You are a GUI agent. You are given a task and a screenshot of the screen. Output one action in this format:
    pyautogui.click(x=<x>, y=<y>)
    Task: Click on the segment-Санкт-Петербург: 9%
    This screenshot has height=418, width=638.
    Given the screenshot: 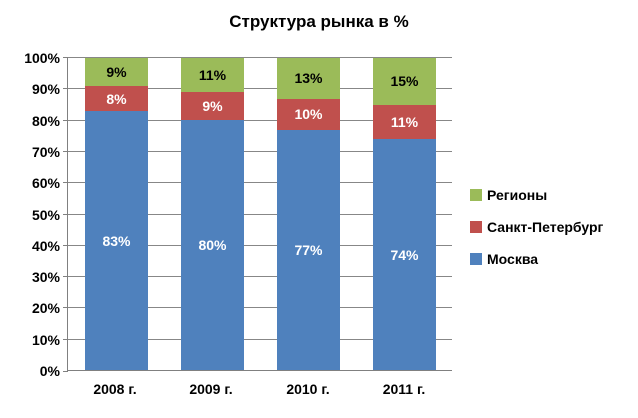 What is the action you would take?
    pyautogui.click(x=212, y=106)
    